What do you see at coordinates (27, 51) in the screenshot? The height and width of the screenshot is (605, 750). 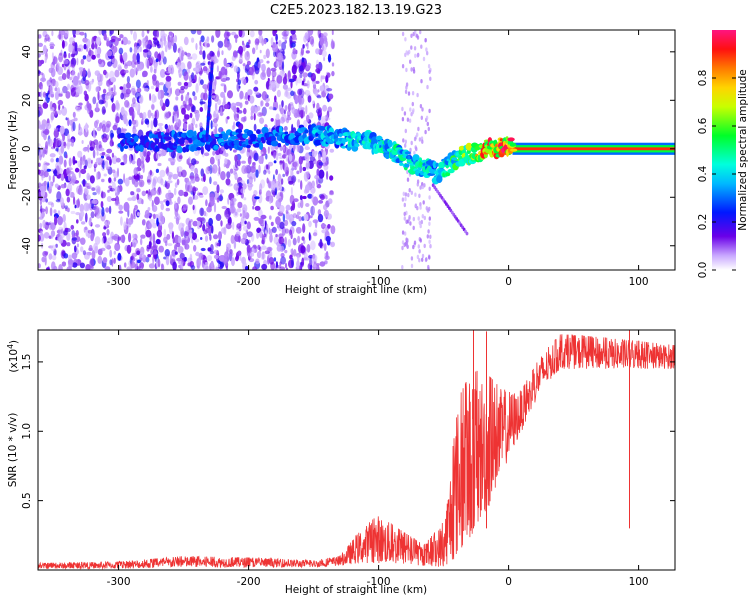 I see `y-tick-label: 40` at bounding box center [27, 51].